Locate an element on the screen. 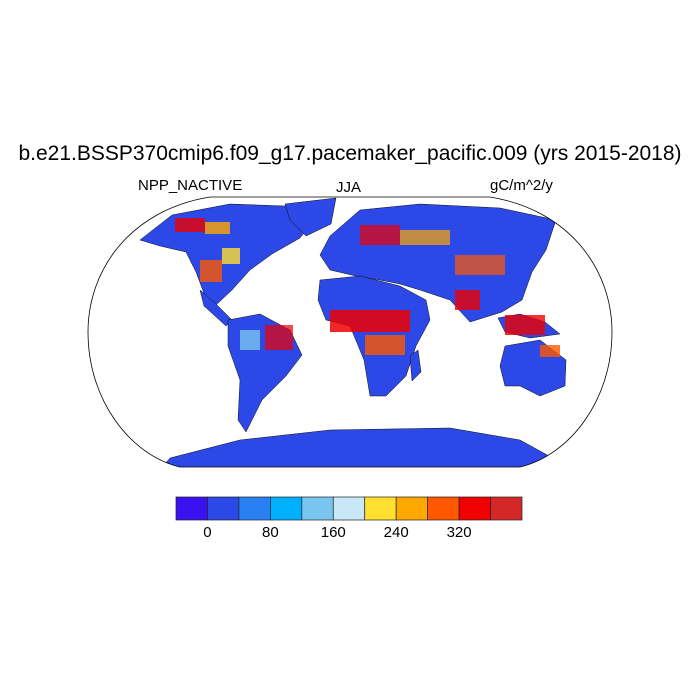 This screenshot has width=700, height=700. colorbar-tick-label: 320 is located at coordinates (459, 532).